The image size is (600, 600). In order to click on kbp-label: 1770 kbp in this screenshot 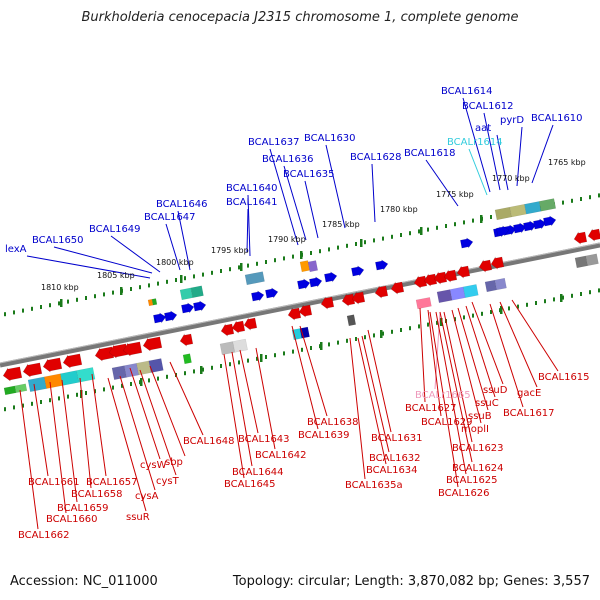, I will do `click(511, 178)`.